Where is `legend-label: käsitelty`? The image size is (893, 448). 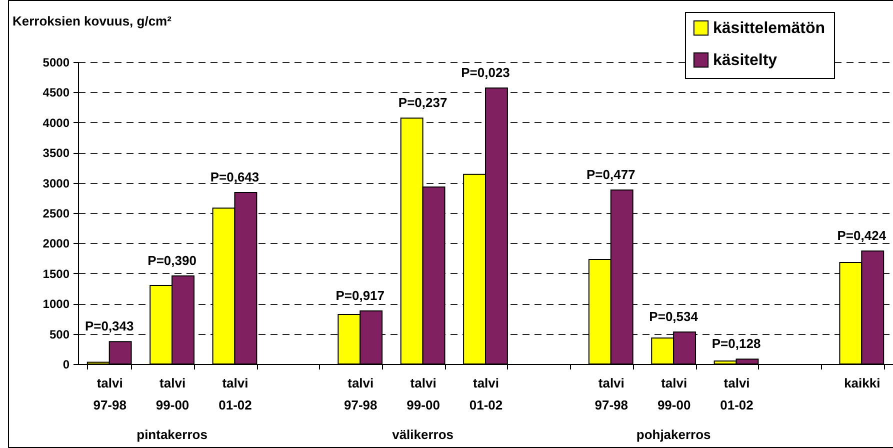
legend-label: käsitelty is located at coordinates (745, 60).